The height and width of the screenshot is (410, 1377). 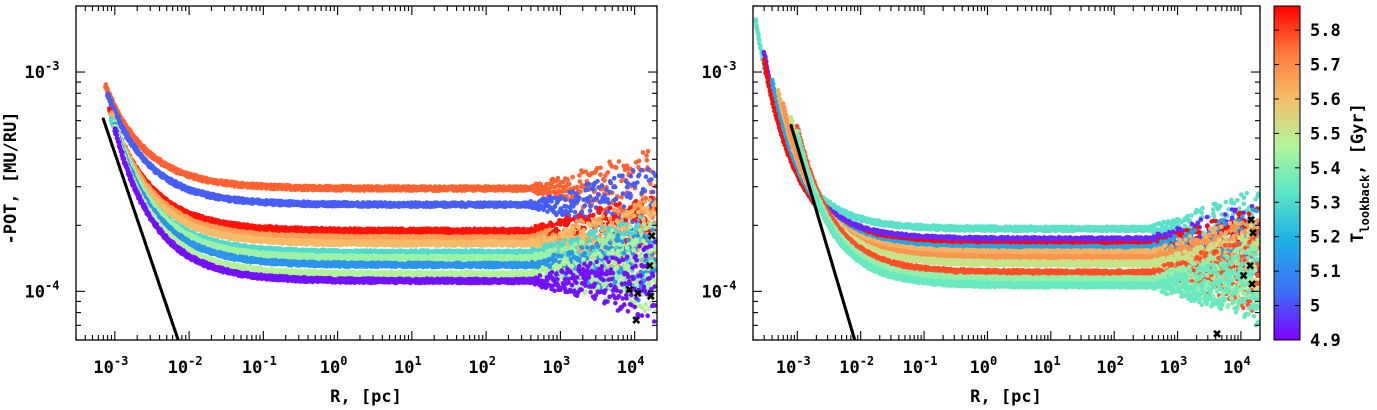 I want to click on series-stream-orange, so click(x=380, y=154).